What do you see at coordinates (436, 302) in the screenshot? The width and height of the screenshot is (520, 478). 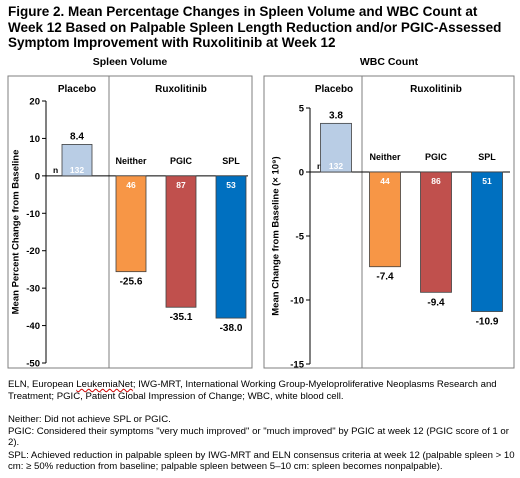 I see `wbc-value-label-pgic: -9.4` at bounding box center [436, 302].